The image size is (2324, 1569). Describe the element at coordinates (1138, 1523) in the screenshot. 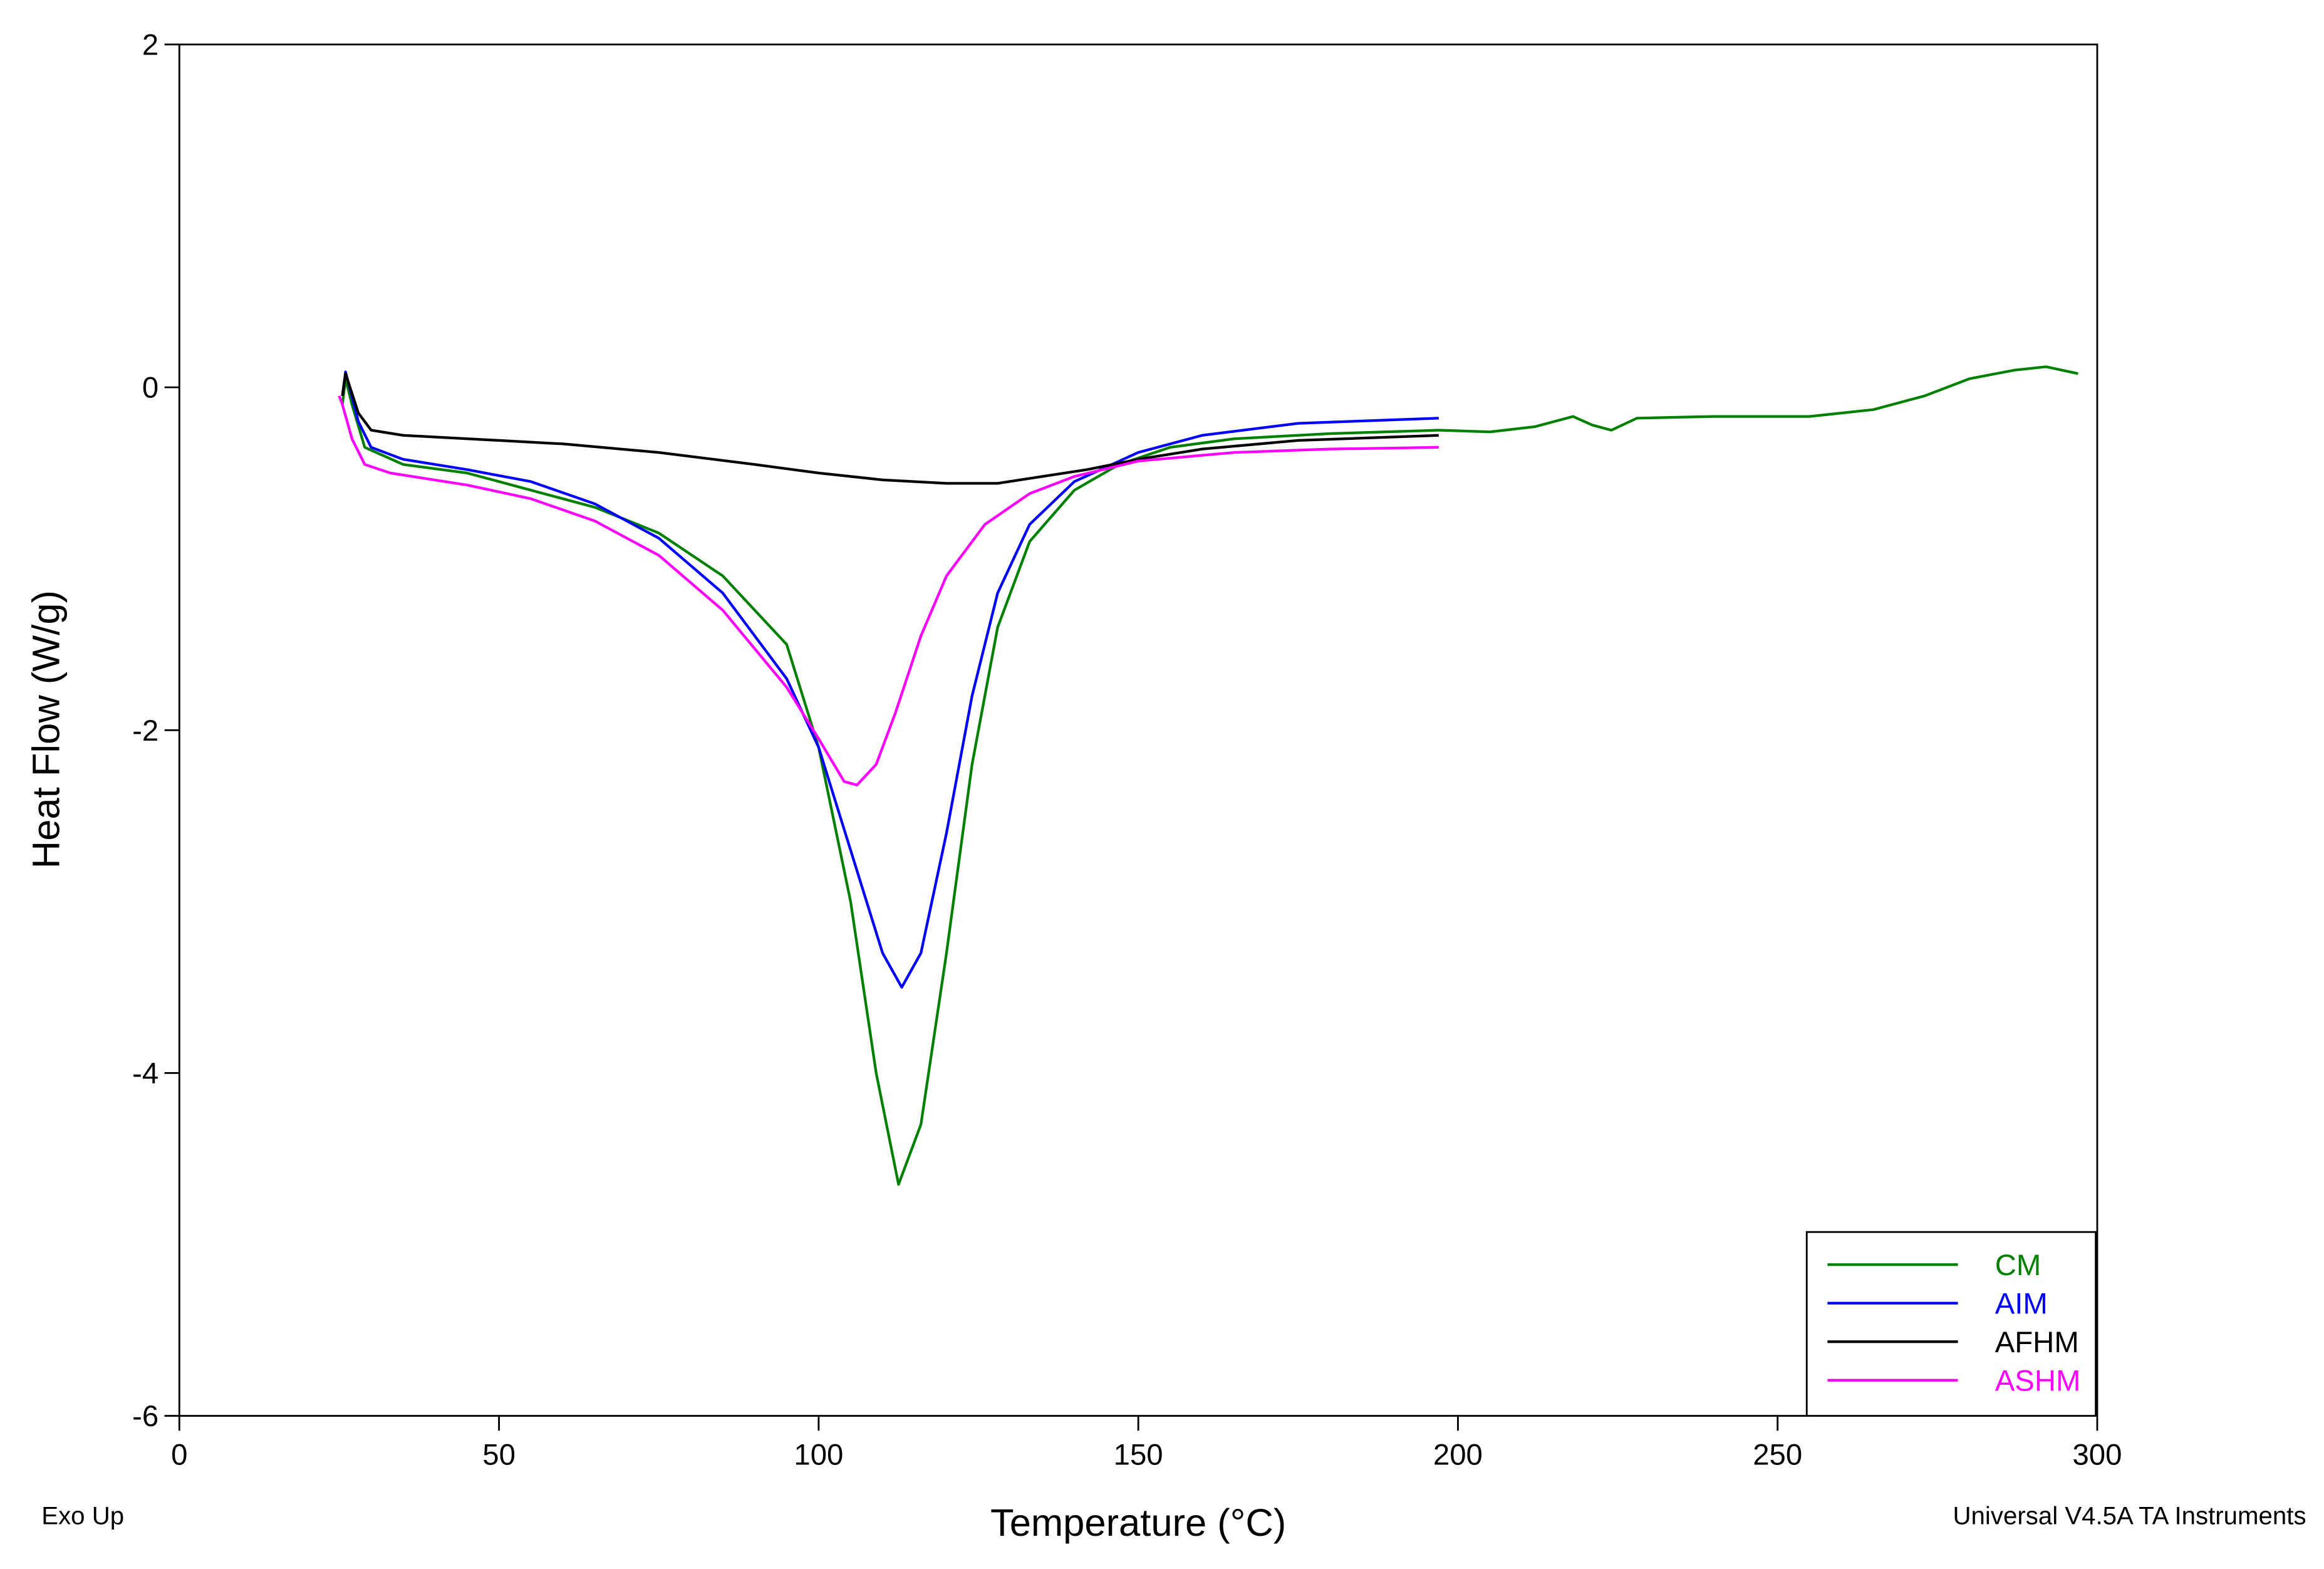

I see `x-axis-label: Temperature (°C)` at that location.